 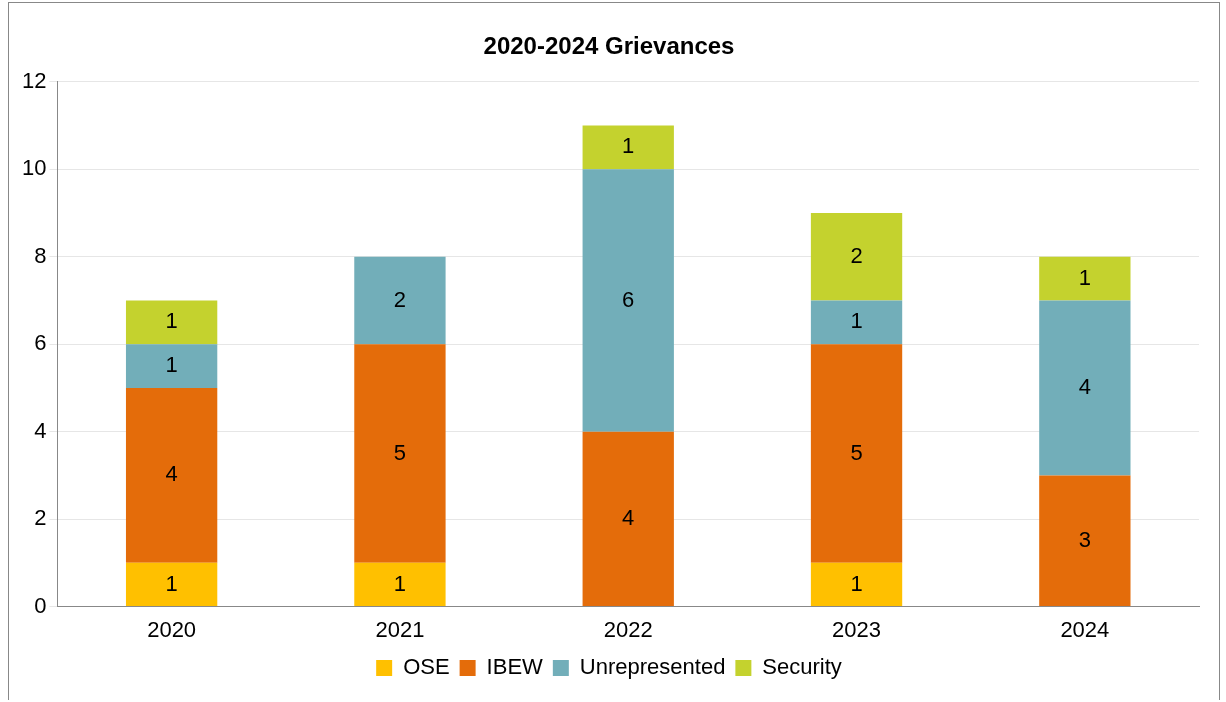 What do you see at coordinates (609, 46) in the screenshot?
I see `chart-title: 2020-2024 Grievances` at bounding box center [609, 46].